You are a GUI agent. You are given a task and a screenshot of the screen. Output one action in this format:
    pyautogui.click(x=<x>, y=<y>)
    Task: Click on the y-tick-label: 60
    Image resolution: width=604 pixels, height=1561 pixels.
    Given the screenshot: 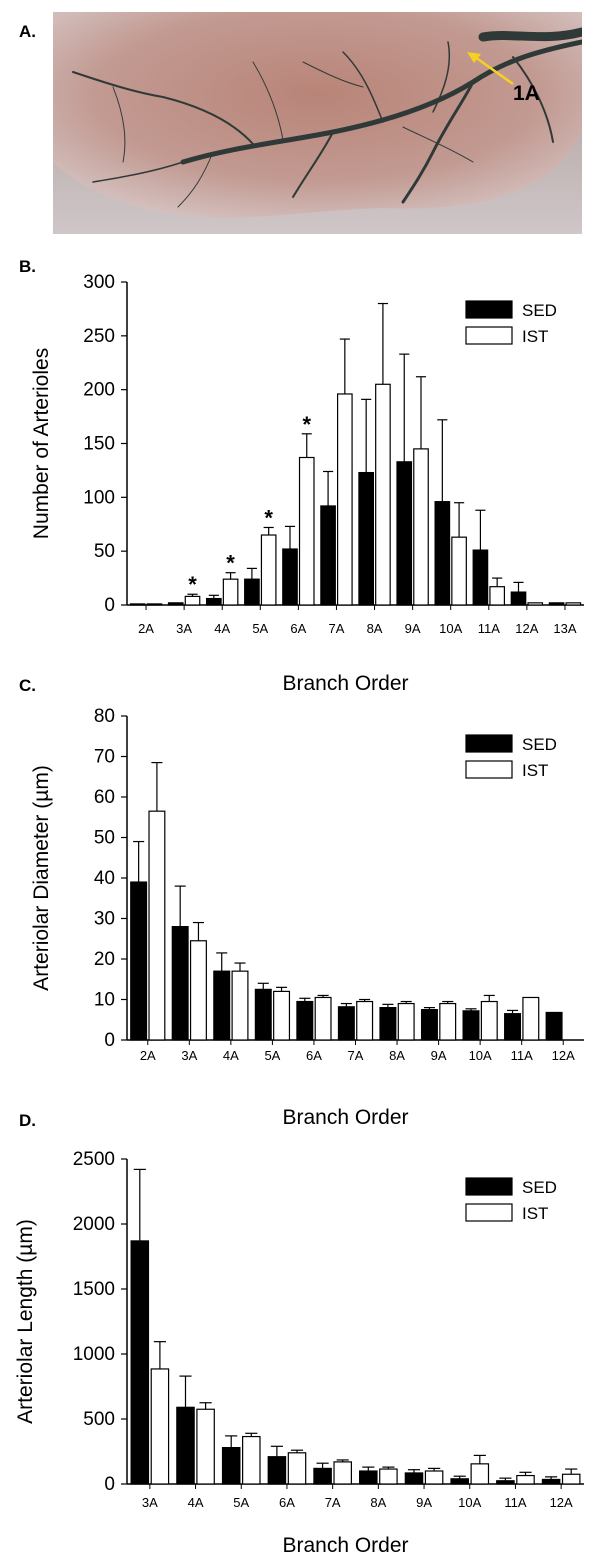 What is the action you would take?
    pyautogui.click(x=104, y=797)
    